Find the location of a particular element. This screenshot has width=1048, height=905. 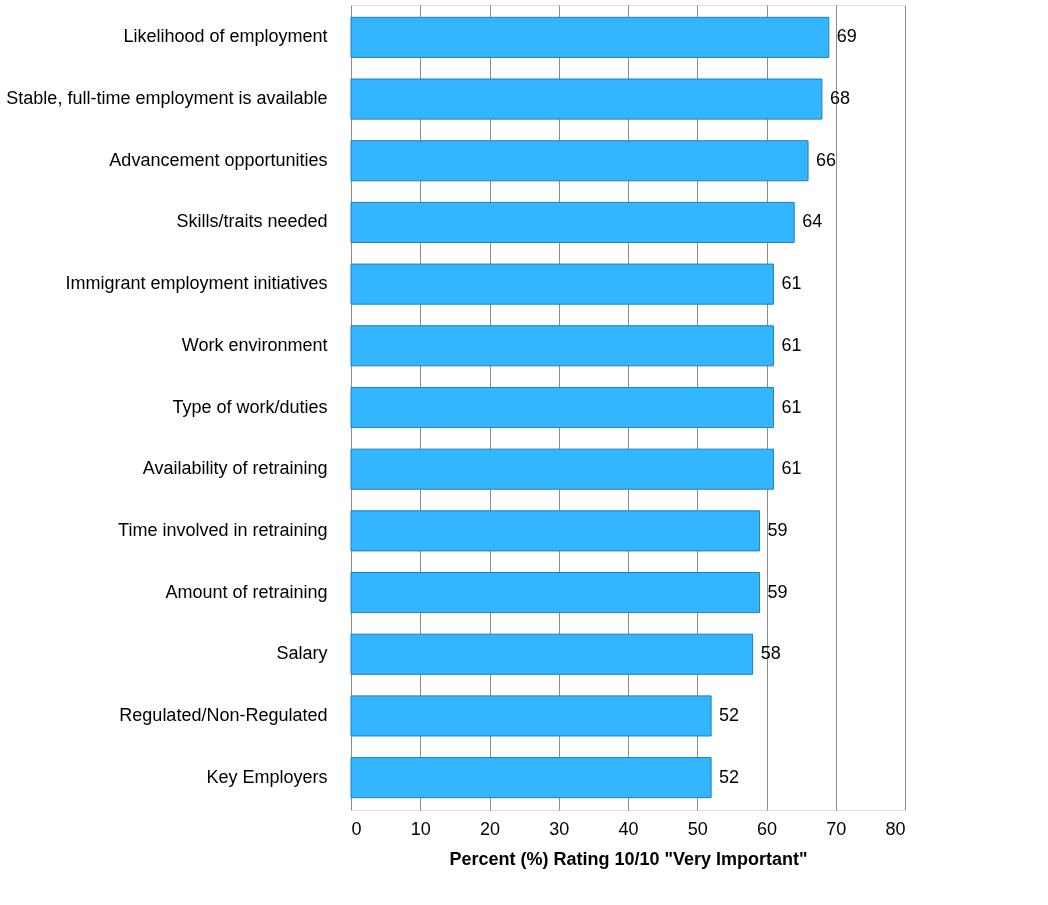

y-tick-label: Regulated/Non-Regulated is located at coordinates (223, 714).